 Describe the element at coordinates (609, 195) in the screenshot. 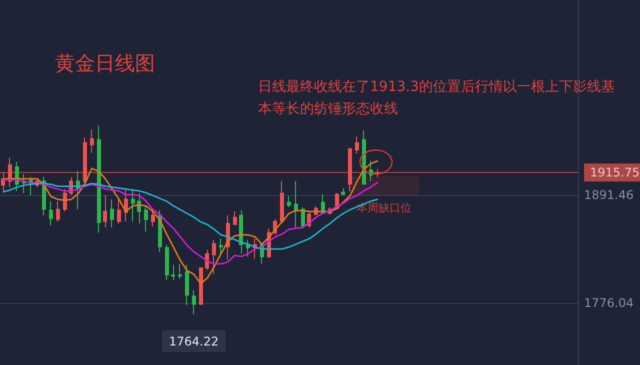

I see `y-tick-label: 1891.46` at that location.